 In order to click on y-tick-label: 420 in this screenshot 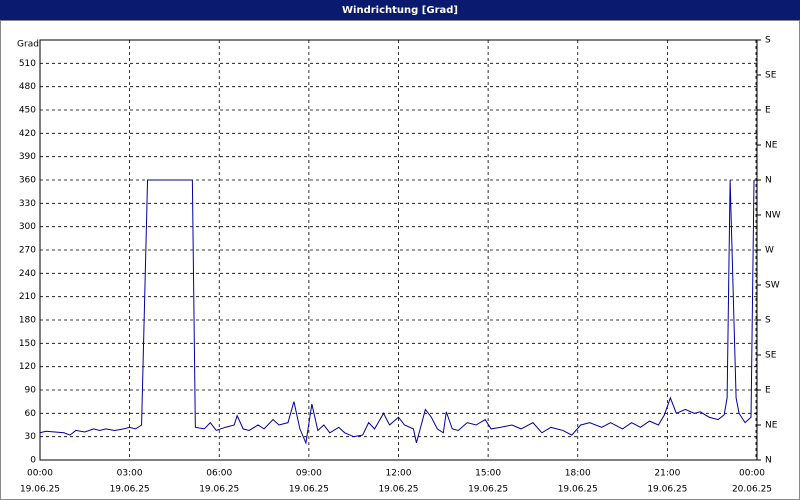, I will do `click(27, 134)`.